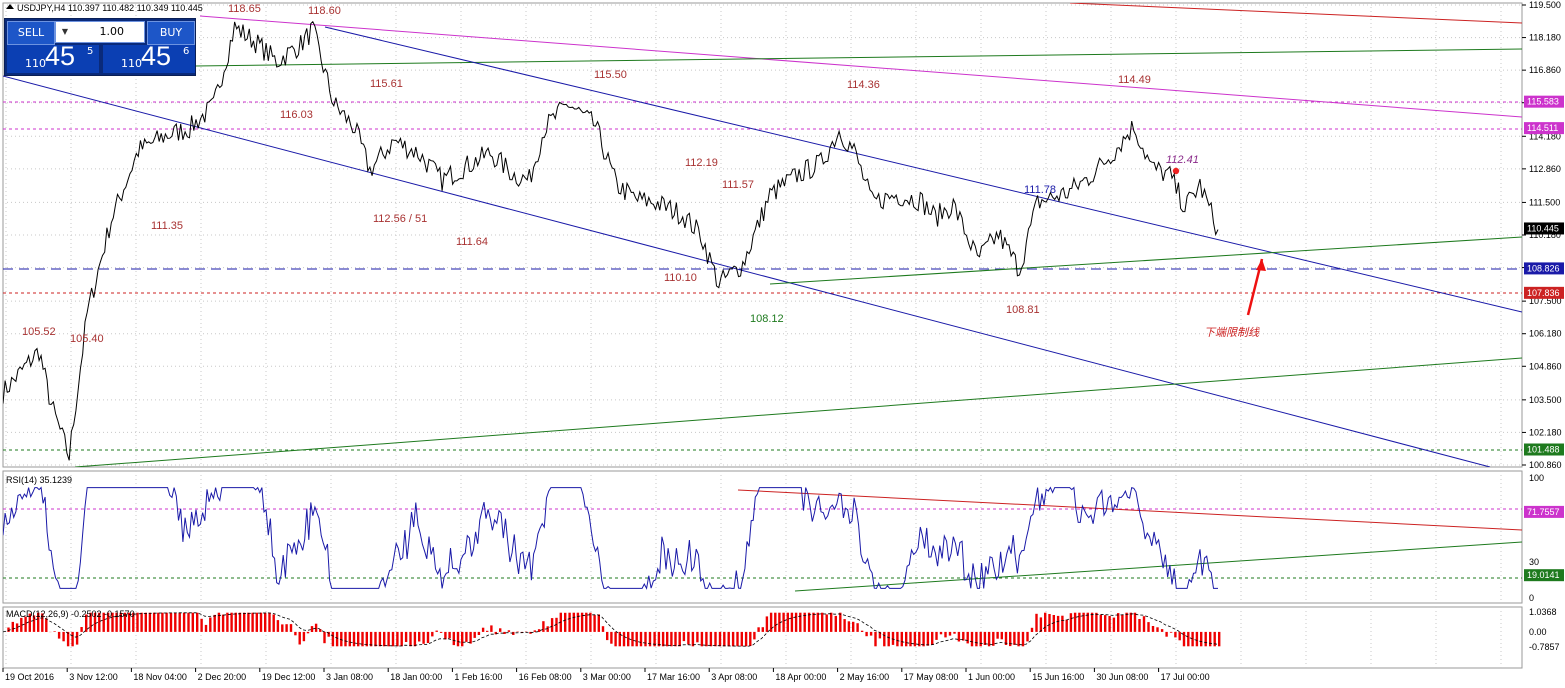  Describe the element at coordinates (31, 33) in the screenshot. I see `sell-button: SELL` at that location.